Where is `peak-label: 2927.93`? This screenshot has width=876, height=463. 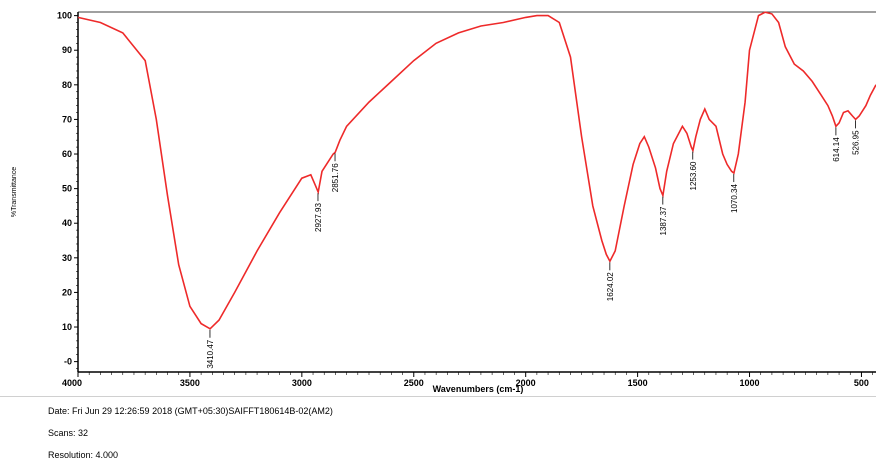 peak-label: 2927.93 is located at coordinates (318, 217).